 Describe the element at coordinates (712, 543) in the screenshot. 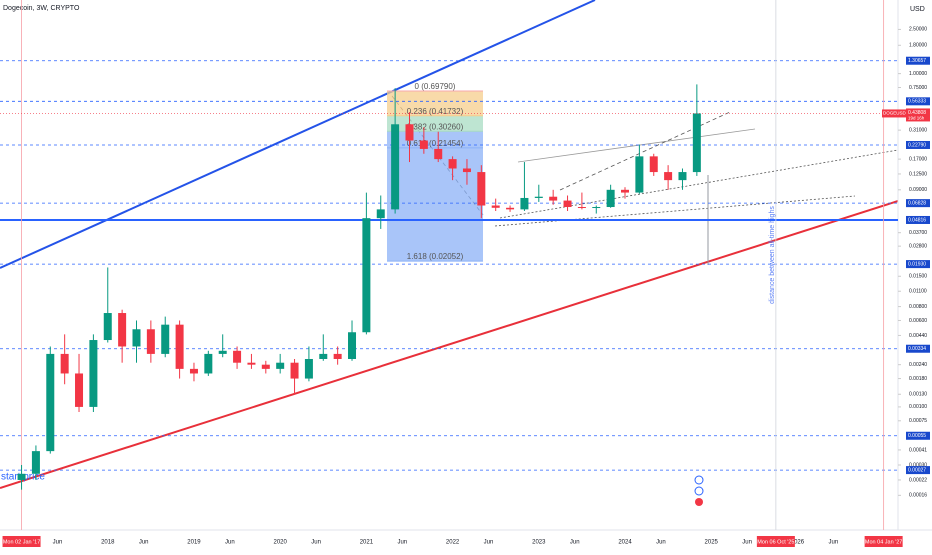

I see `x-tick-label: 2025` at that location.